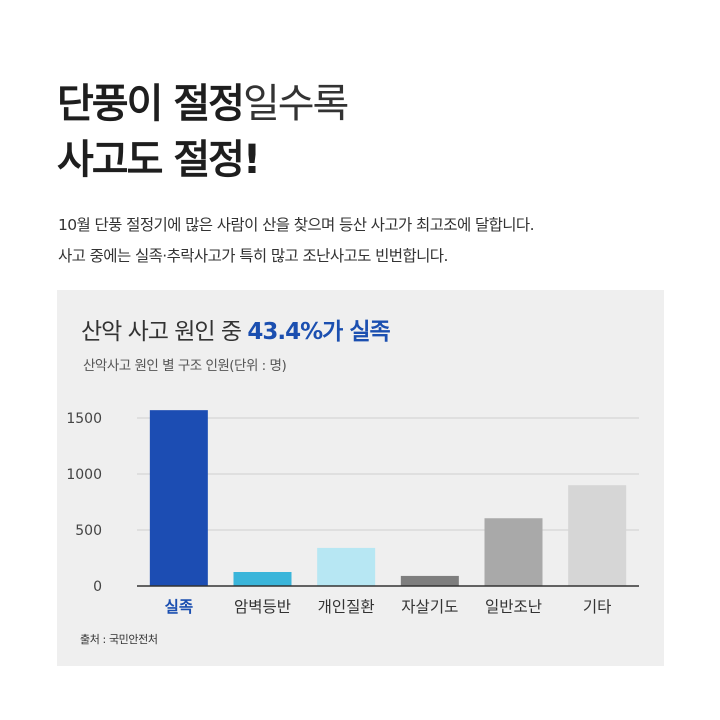 Image resolution: width=720 pixels, height=720 pixels. Describe the element at coordinates (253, 256) in the screenshot. I see `description-line-2: 사고 중에는 실족·추락사고가 특히 많고 조난사고도 빈번합니다.` at that location.